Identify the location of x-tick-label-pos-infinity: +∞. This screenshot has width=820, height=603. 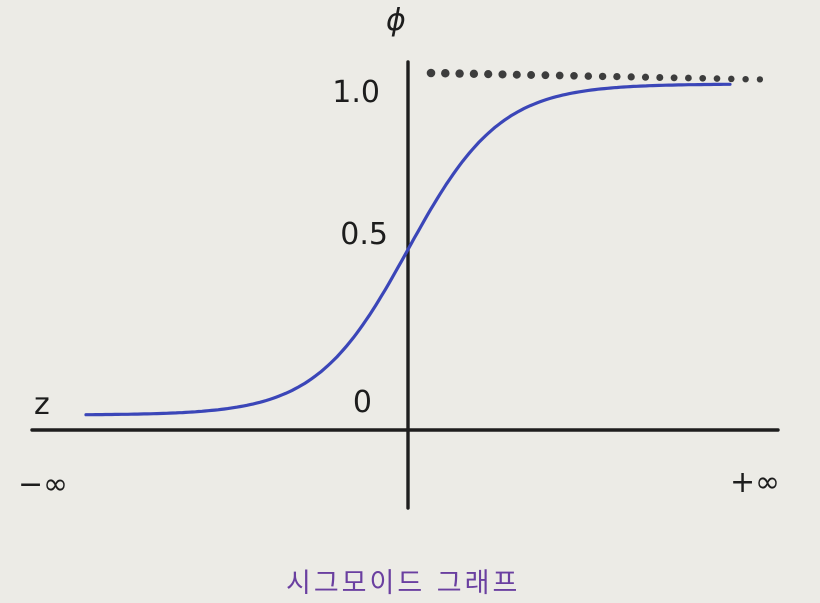
(755, 482).